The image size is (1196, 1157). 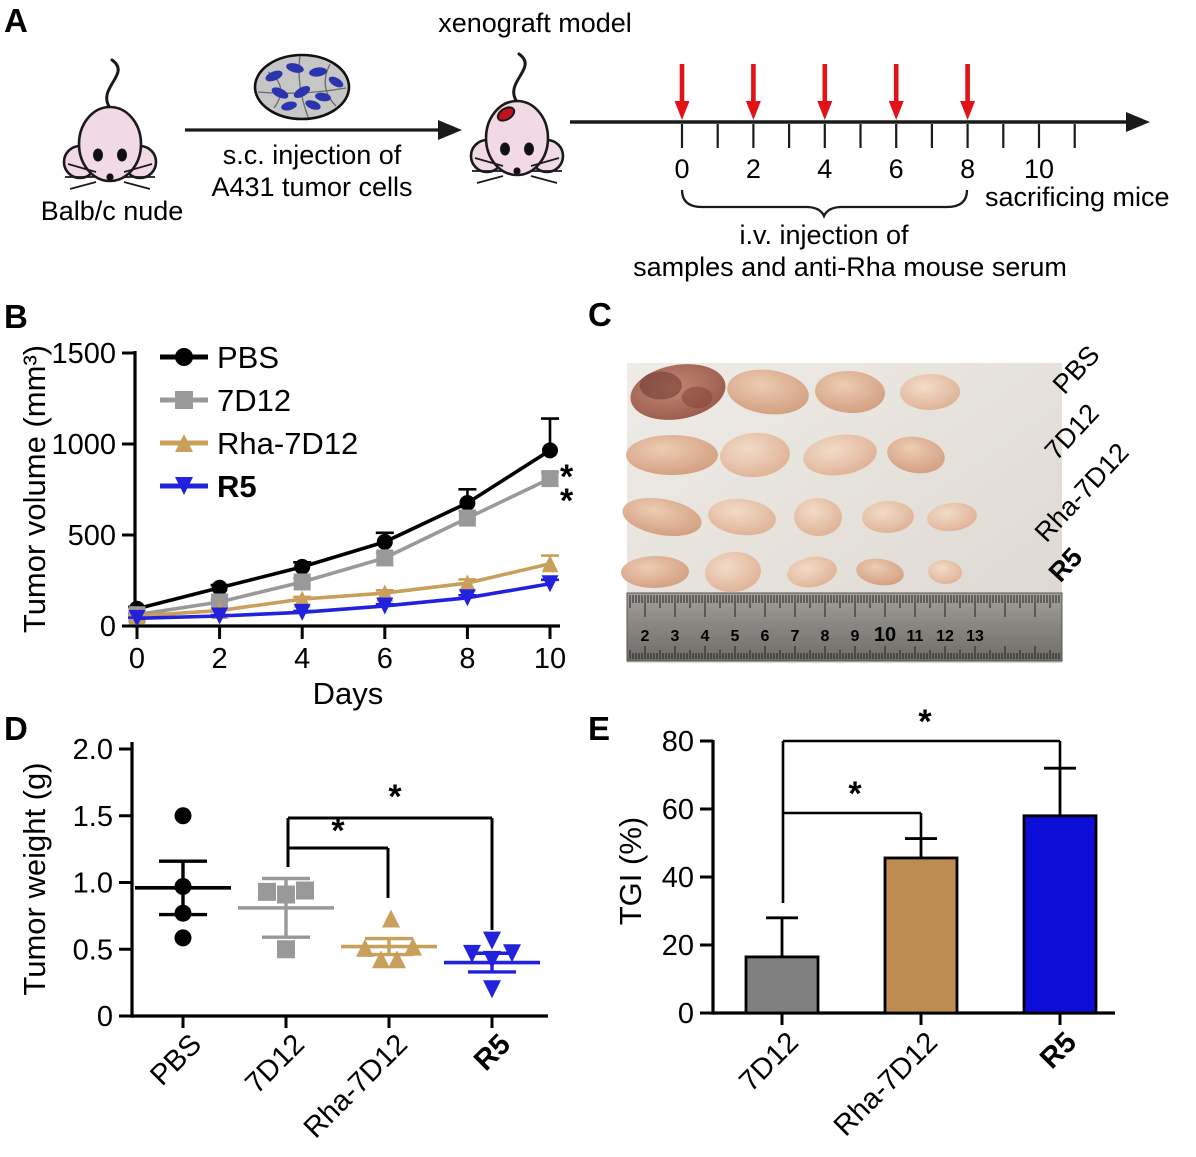 What do you see at coordinates (83, 445) in the screenshot?
I see `b-y-tick-label: 1000` at bounding box center [83, 445].